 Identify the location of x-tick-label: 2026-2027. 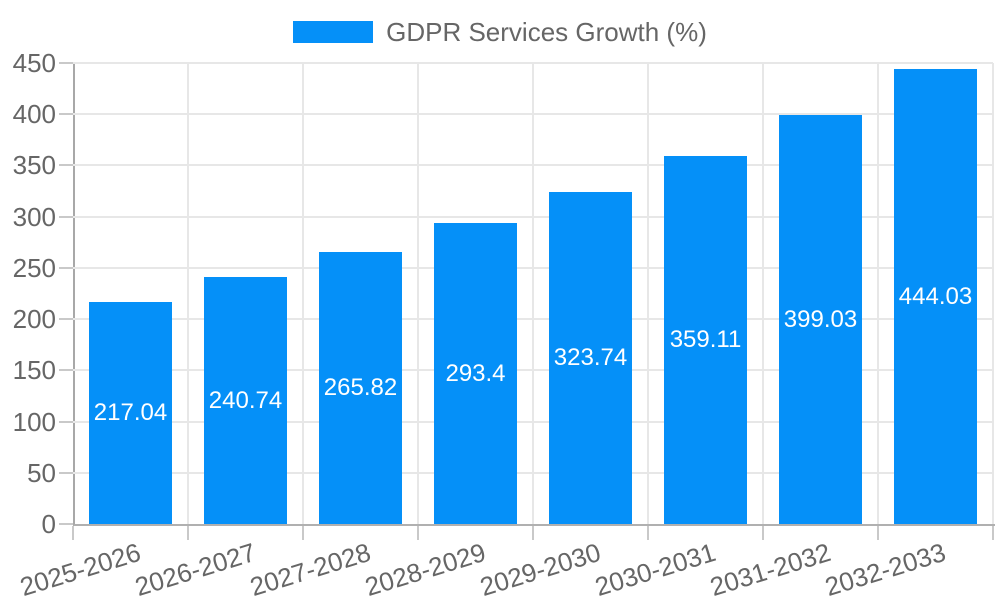
(195, 568).